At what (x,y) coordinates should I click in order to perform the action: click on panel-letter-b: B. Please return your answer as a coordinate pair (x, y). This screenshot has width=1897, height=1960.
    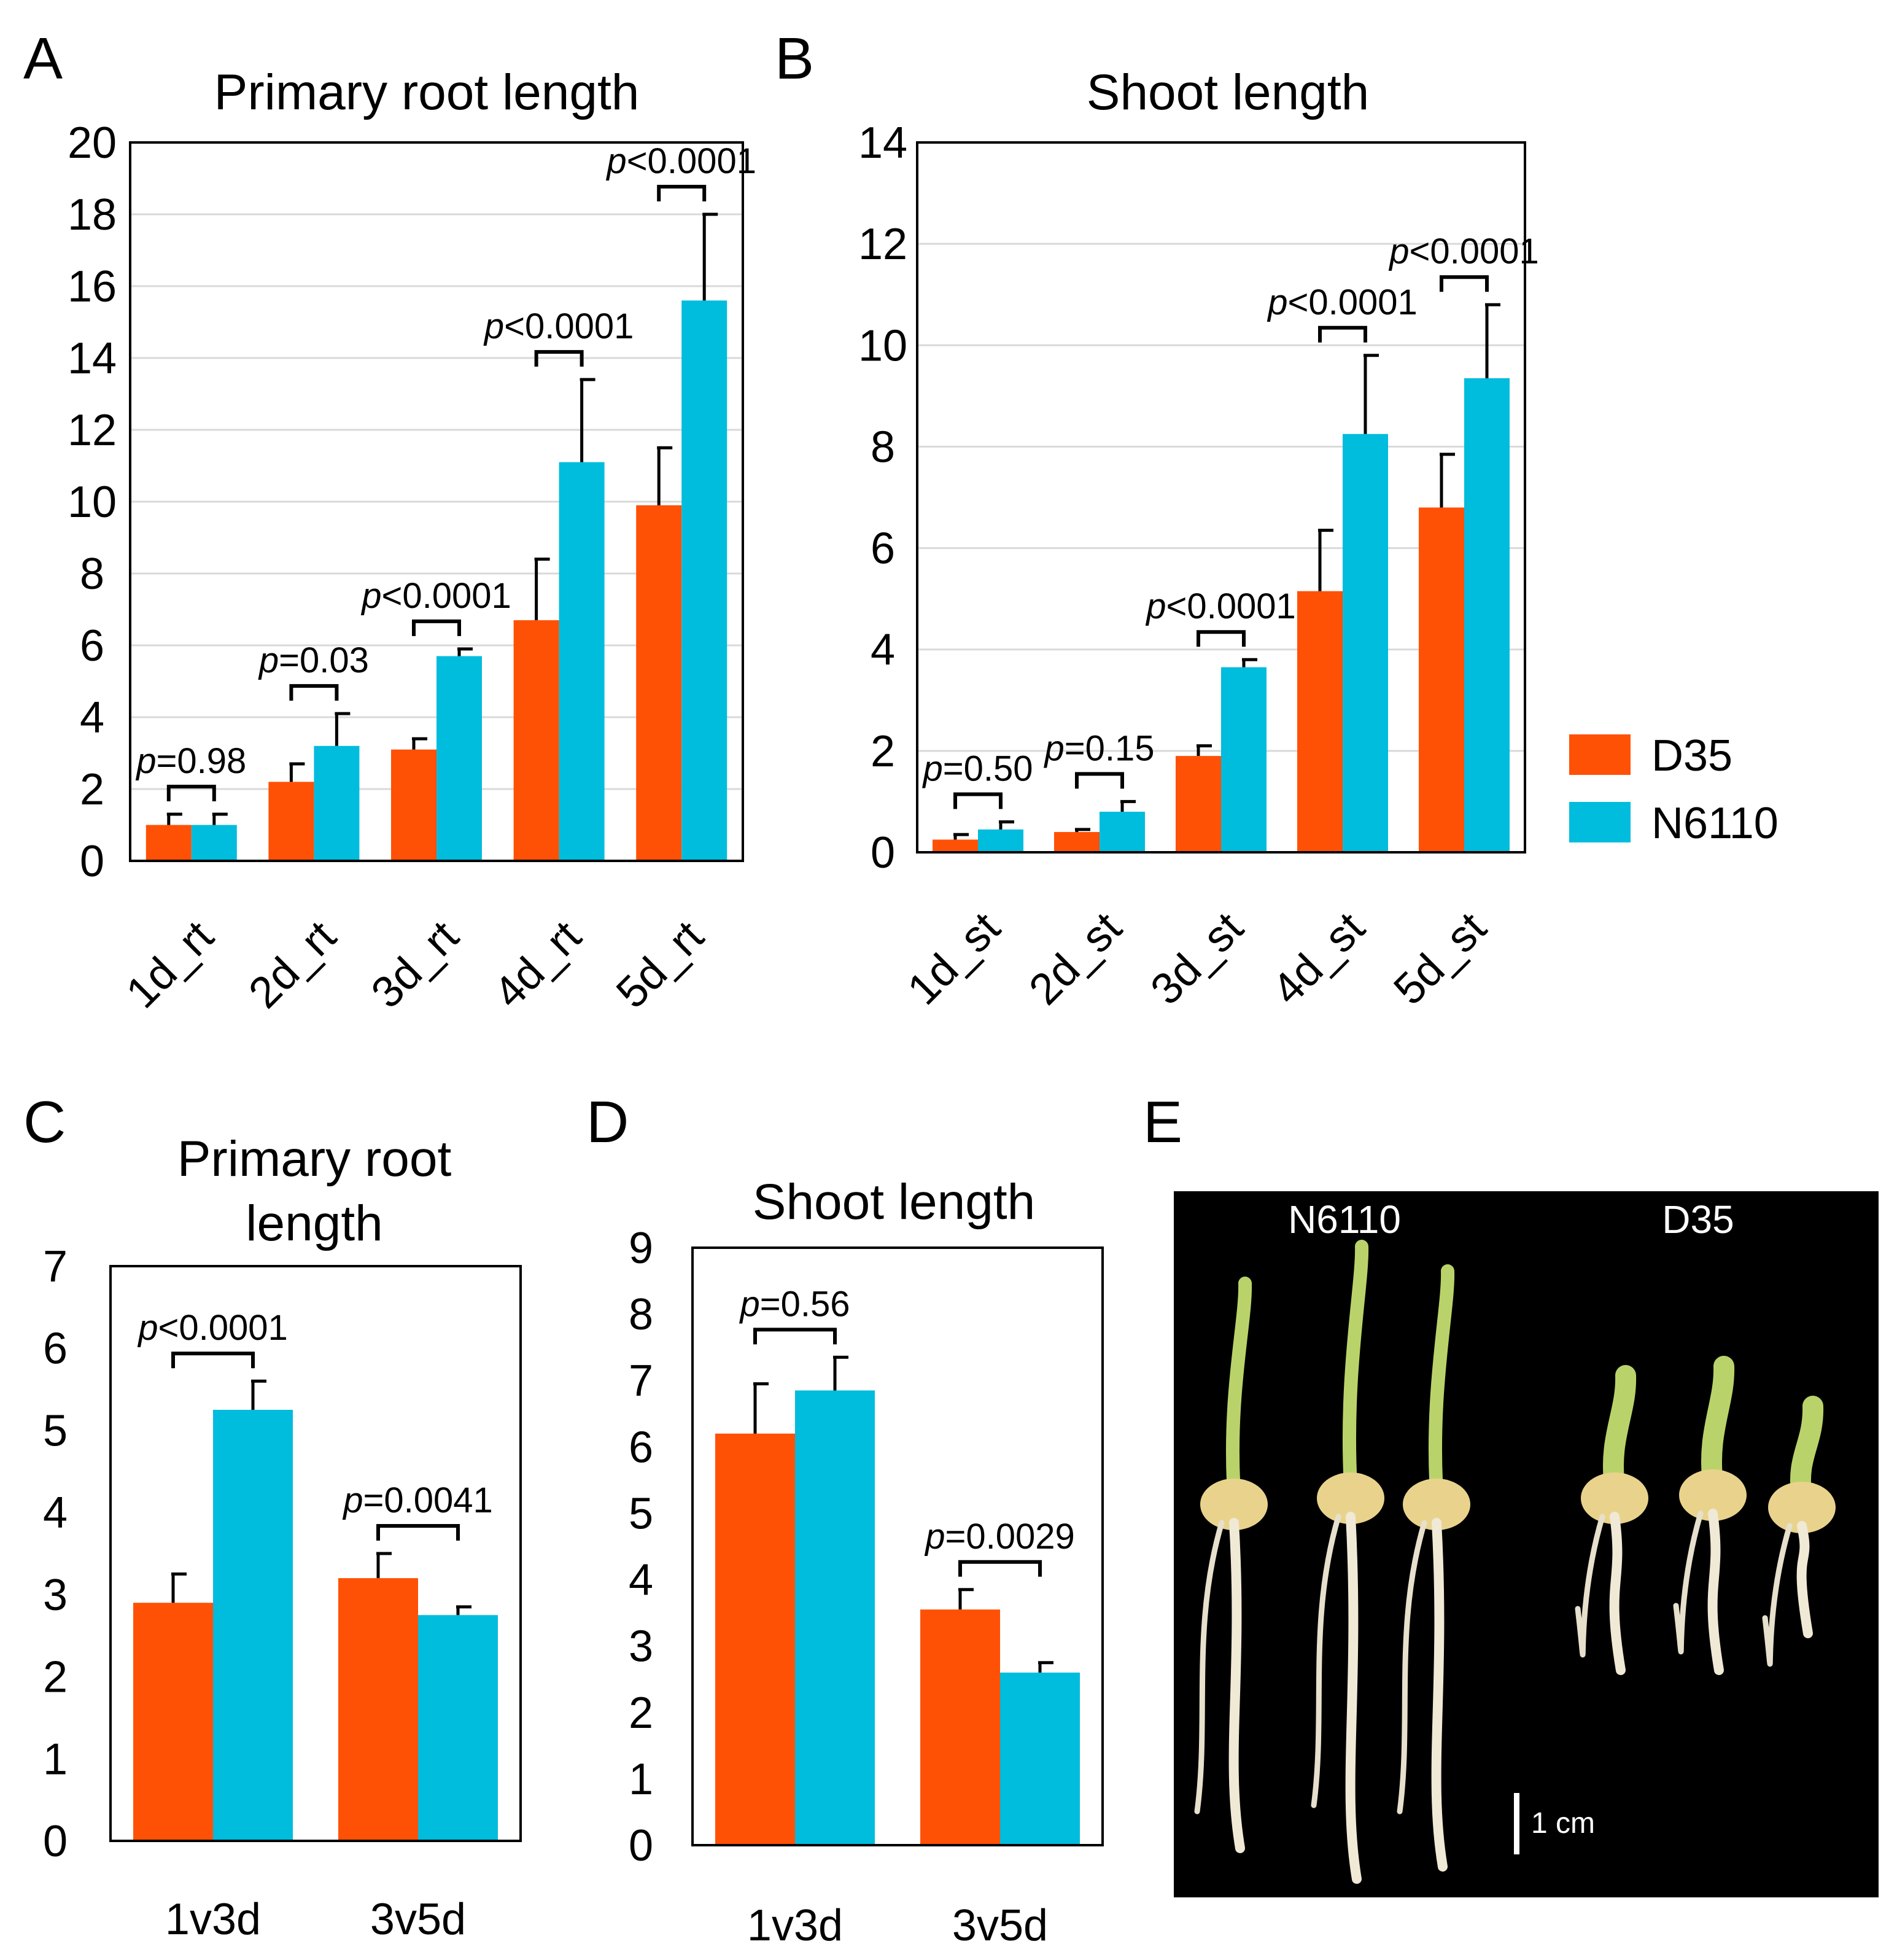
    Looking at the image, I should click on (794, 58).